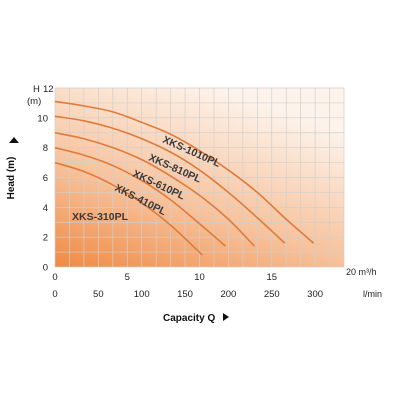  What do you see at coordinates (34, 101) in the screenshot?
I see `y-unit-bottom: (m)` at bounding box center [34, 101].